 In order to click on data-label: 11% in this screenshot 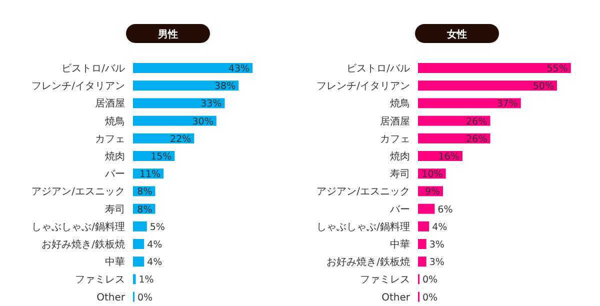, I will do `click(150, 174)`.